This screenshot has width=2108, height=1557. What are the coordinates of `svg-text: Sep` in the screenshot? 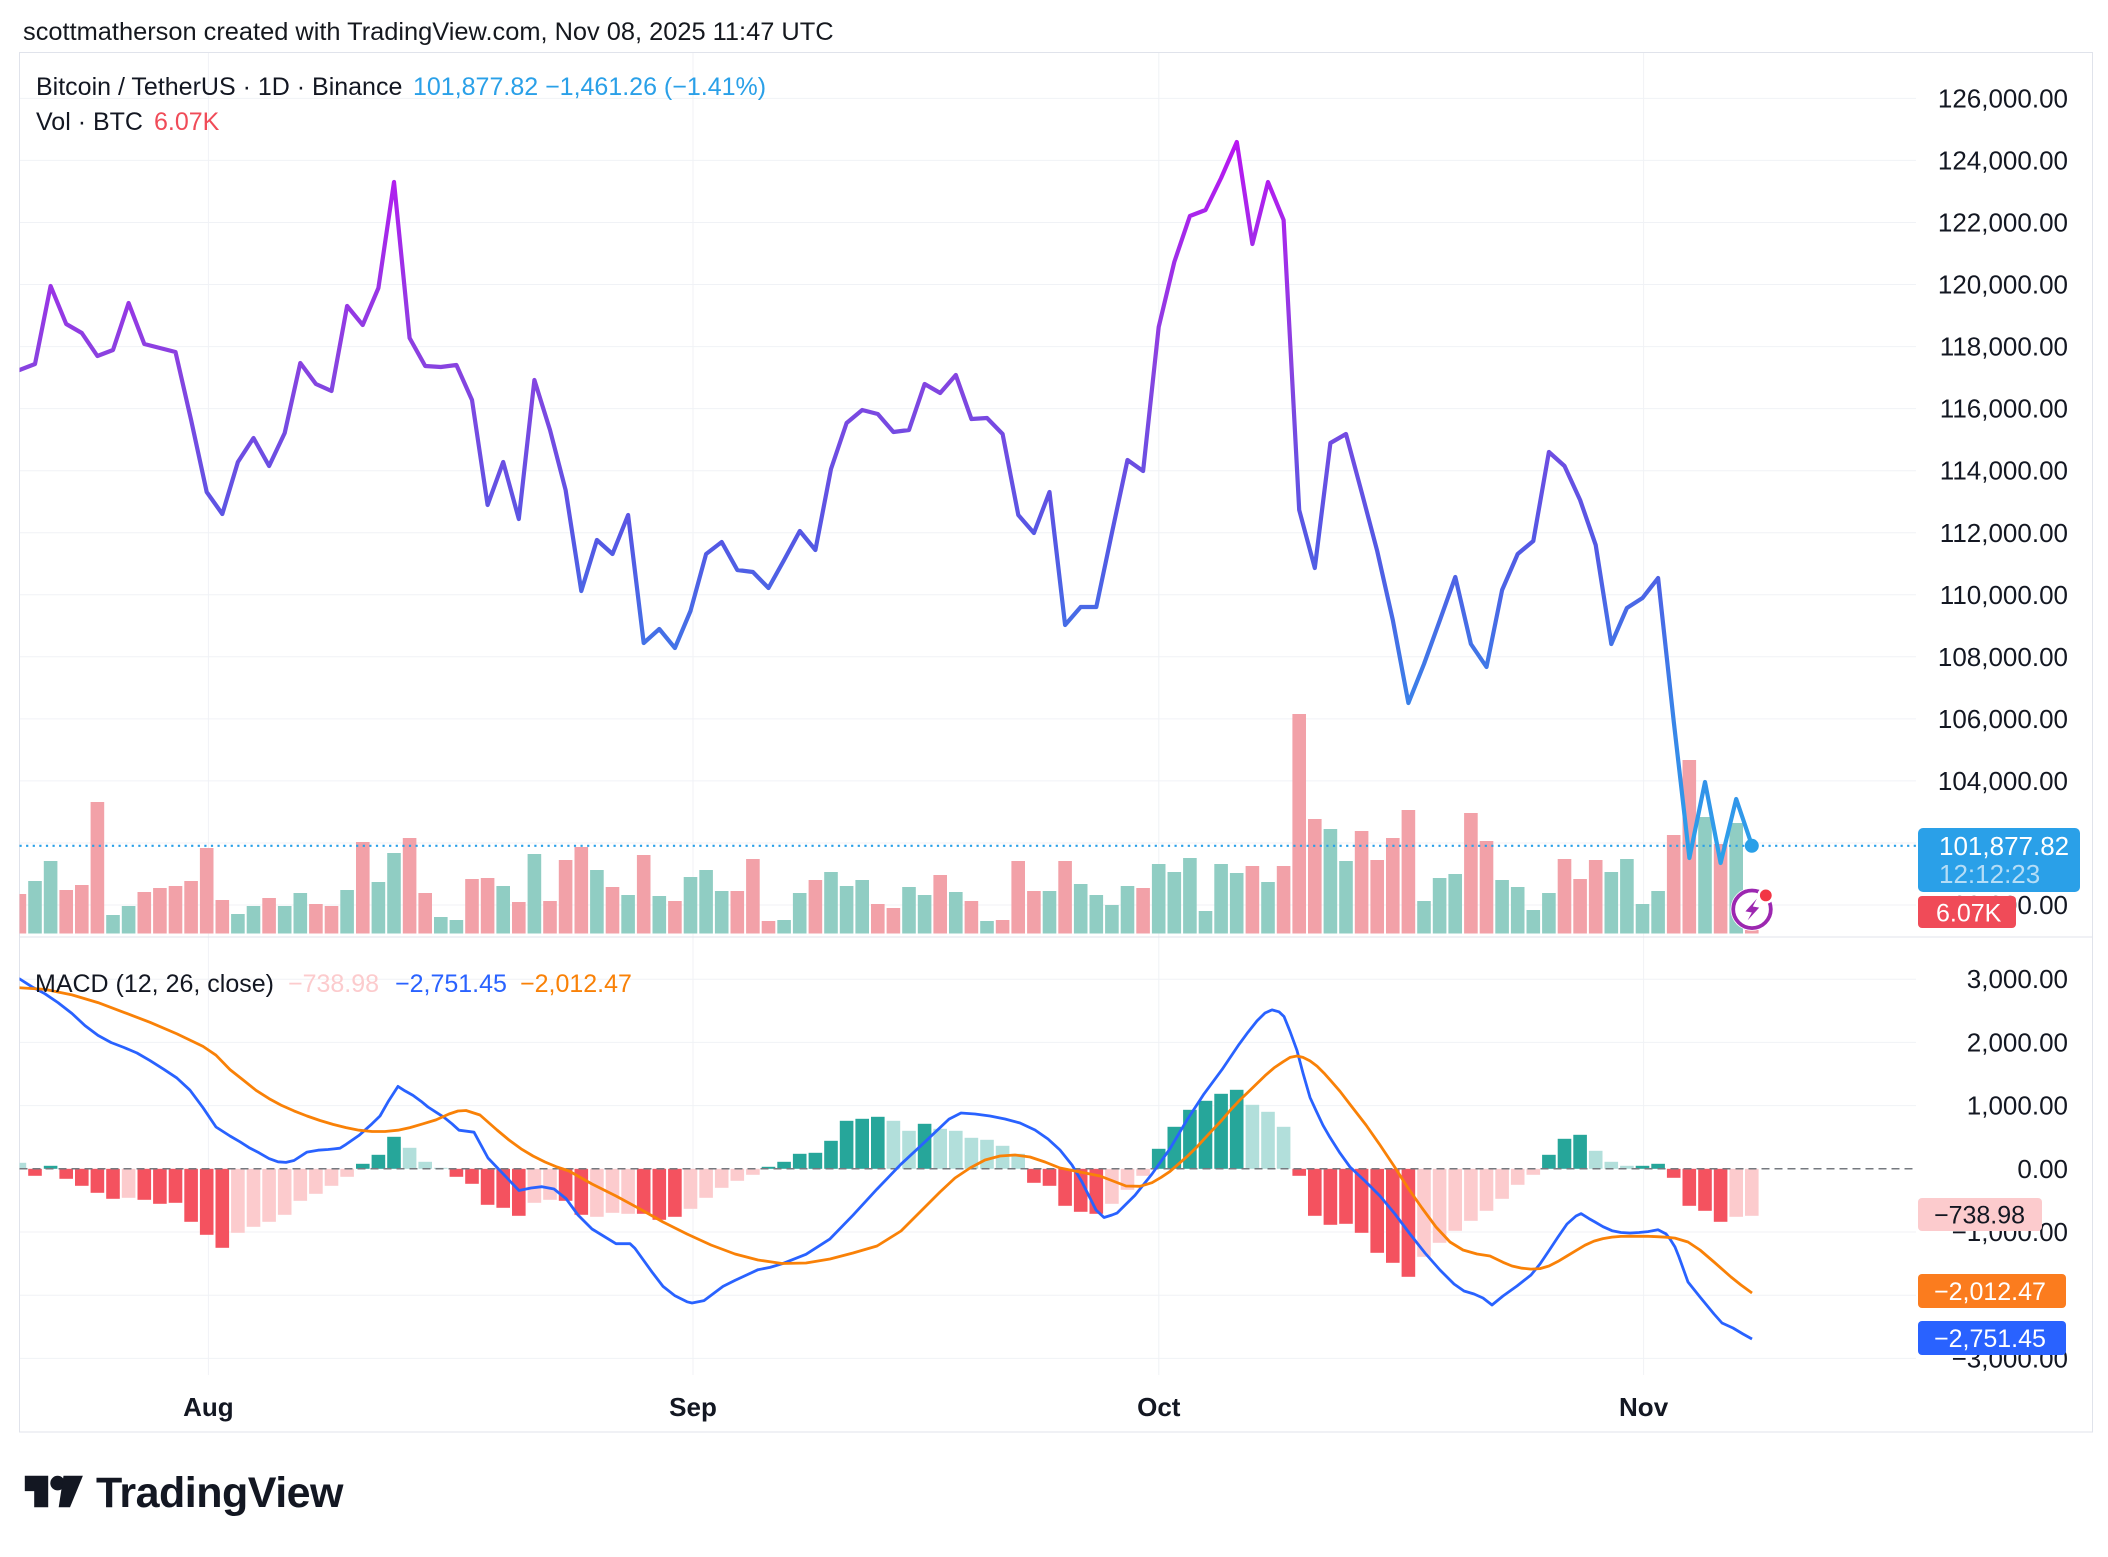 It's located at (693, 1407).